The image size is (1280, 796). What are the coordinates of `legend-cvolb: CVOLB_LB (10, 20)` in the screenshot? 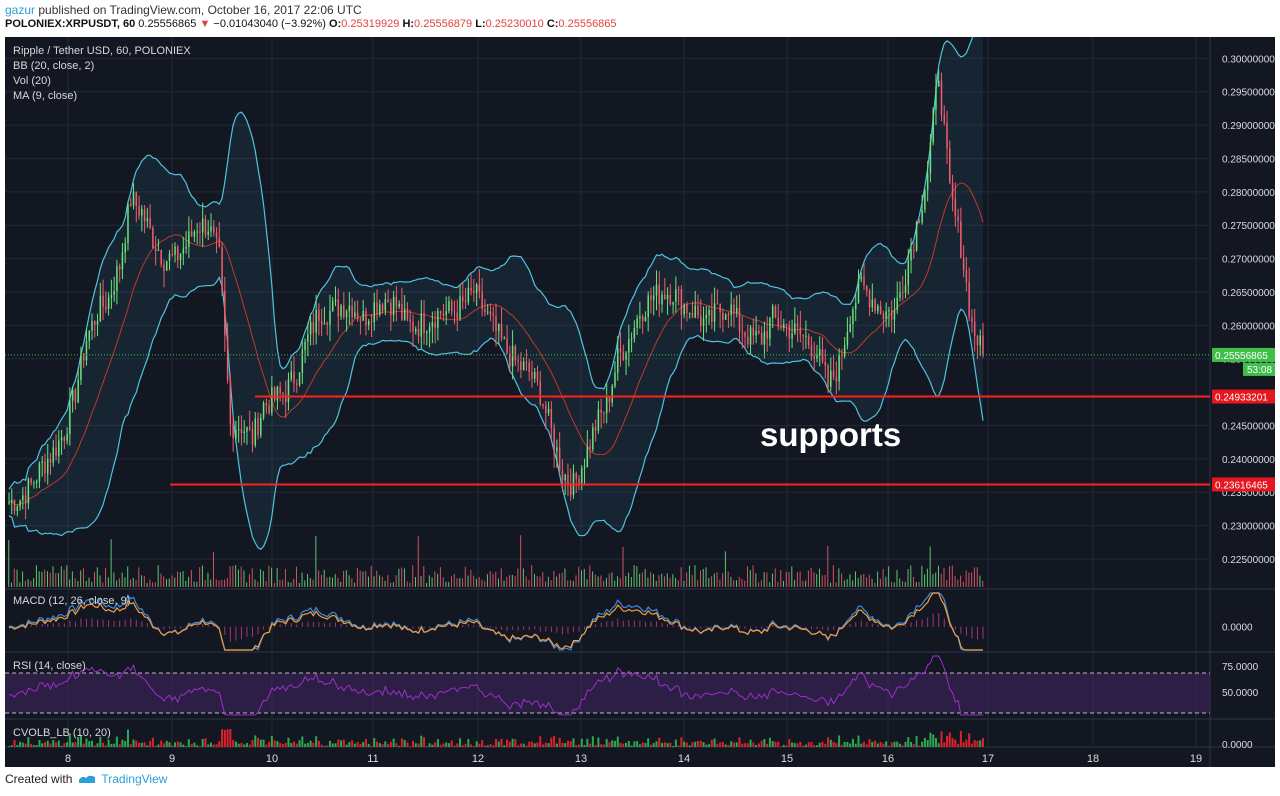 It's located at (62, 733).